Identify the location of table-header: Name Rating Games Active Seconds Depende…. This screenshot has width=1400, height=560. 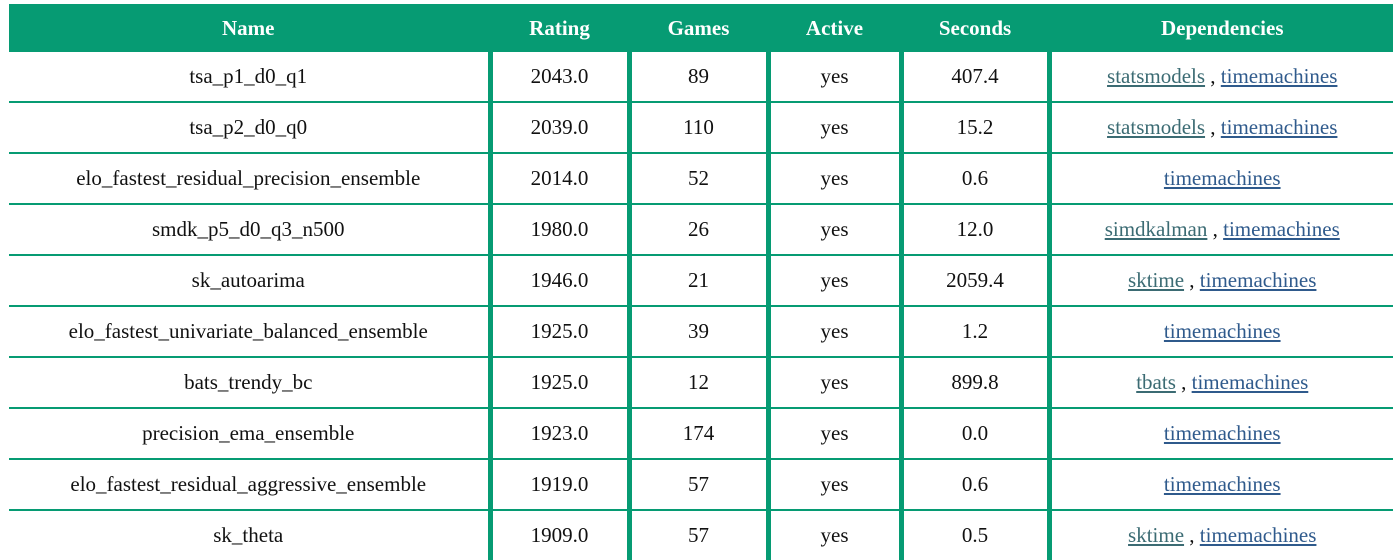
(701, 28).